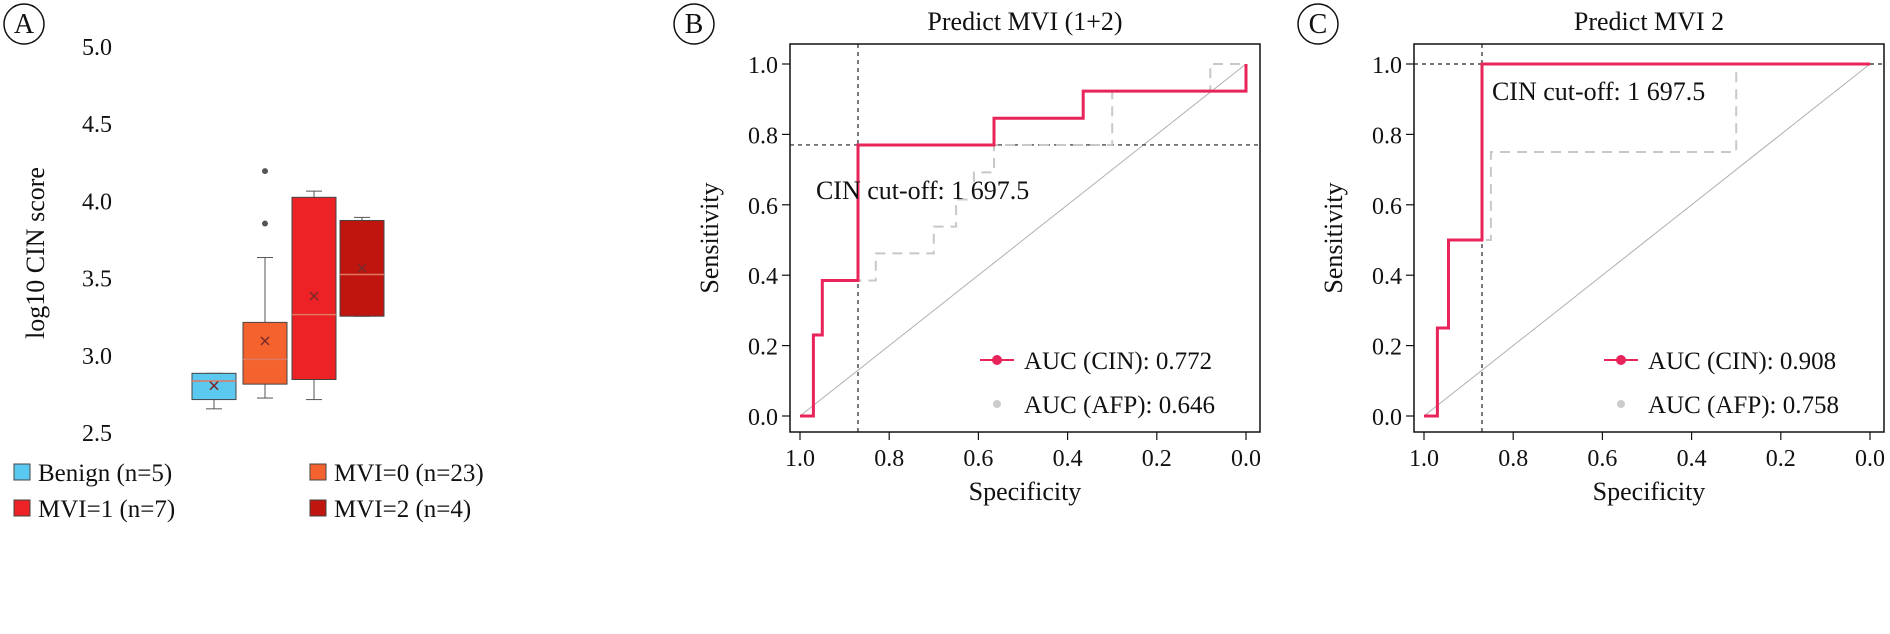  I want to click on roc-curve-afp, so click(1023, 240).